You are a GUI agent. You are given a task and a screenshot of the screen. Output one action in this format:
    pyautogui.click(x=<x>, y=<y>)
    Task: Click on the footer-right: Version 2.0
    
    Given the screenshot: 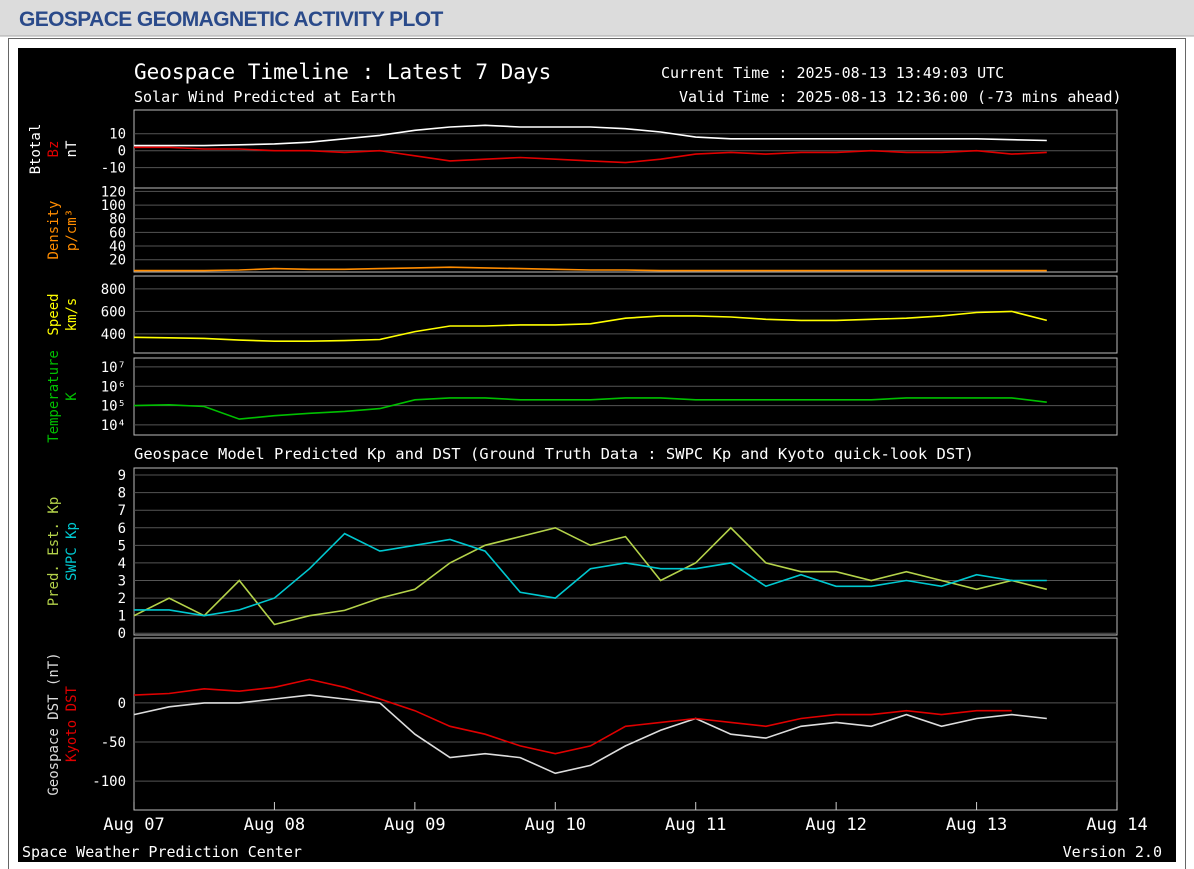 What is the action you would take?
    pyautogui.click(x=1112, y=852)
    